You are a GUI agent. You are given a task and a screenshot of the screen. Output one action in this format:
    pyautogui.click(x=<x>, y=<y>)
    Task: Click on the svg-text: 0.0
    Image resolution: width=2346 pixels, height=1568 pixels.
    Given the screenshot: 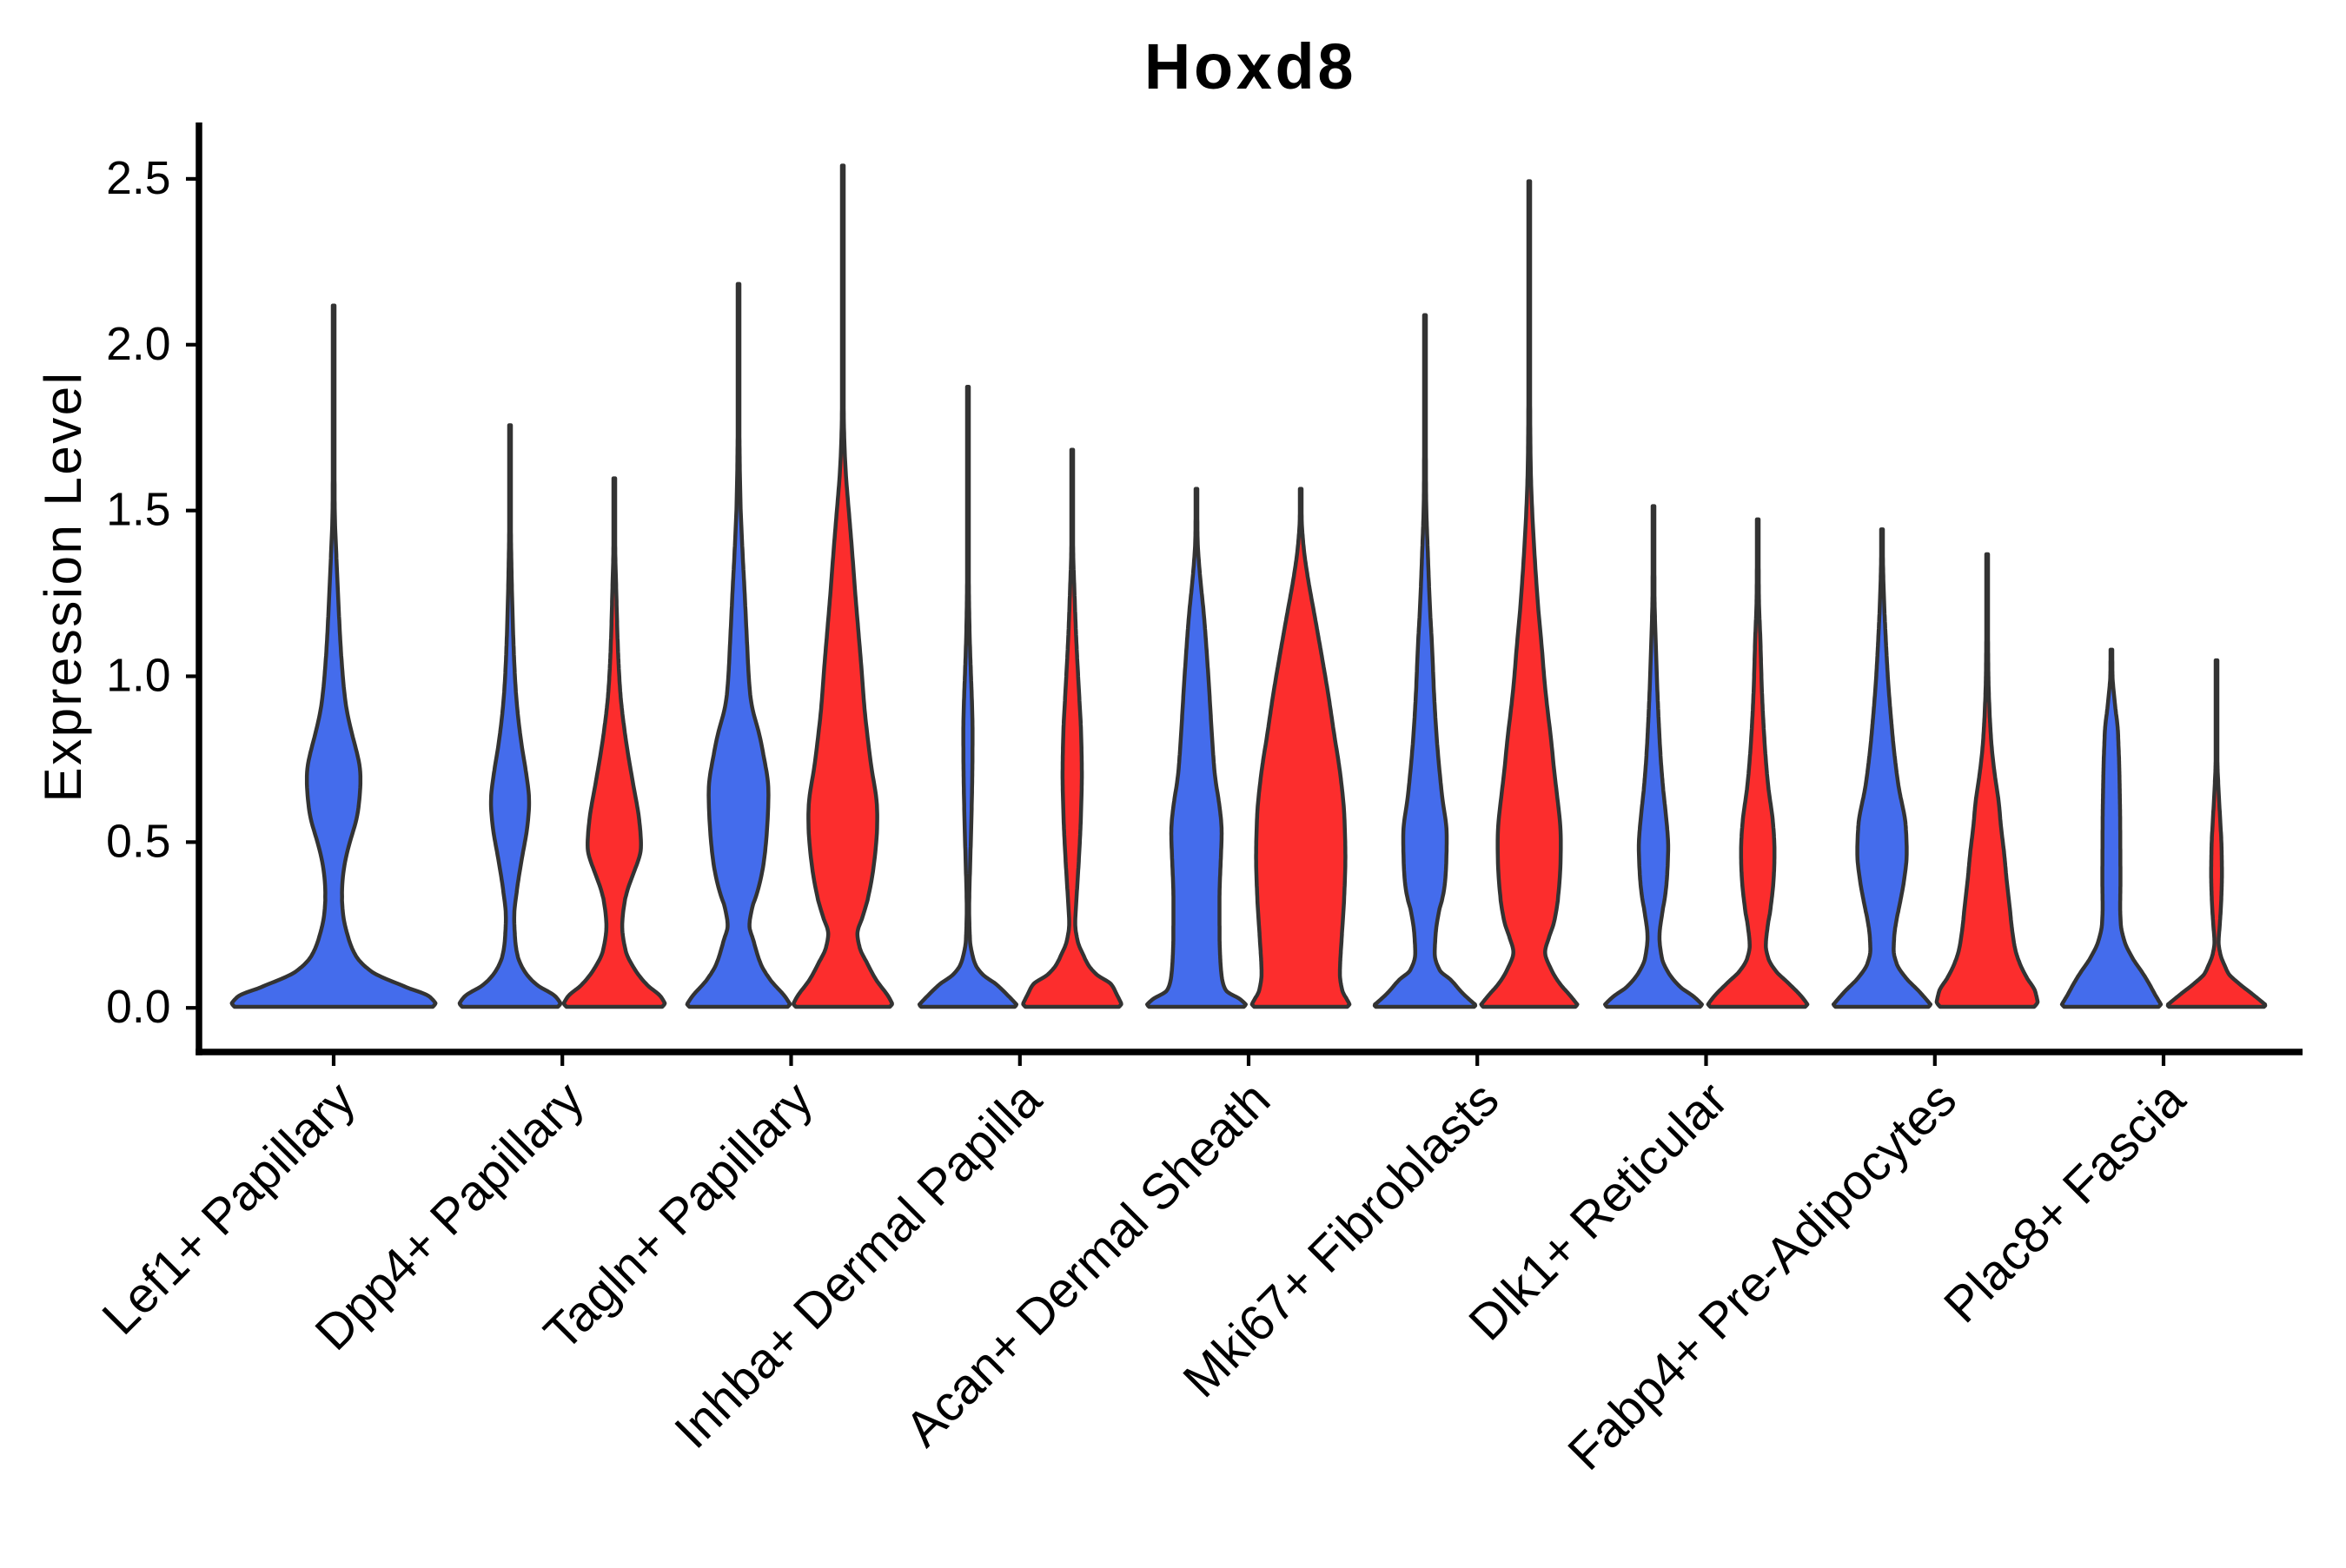 What is the action you would take?
    pyautogui.click(x=138, y=1007)
    